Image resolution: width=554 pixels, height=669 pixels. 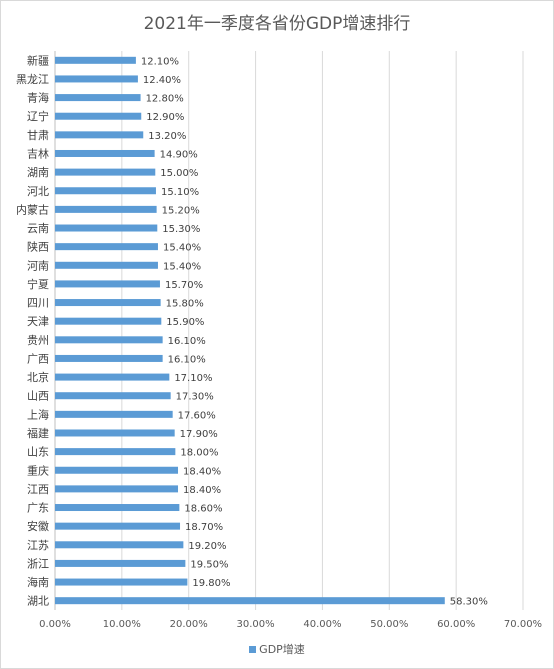 What do you see at coordinates (389, 624) in the screenshot?
I see `x-tick-label: 50.00%` at bounding box center [389, 624].